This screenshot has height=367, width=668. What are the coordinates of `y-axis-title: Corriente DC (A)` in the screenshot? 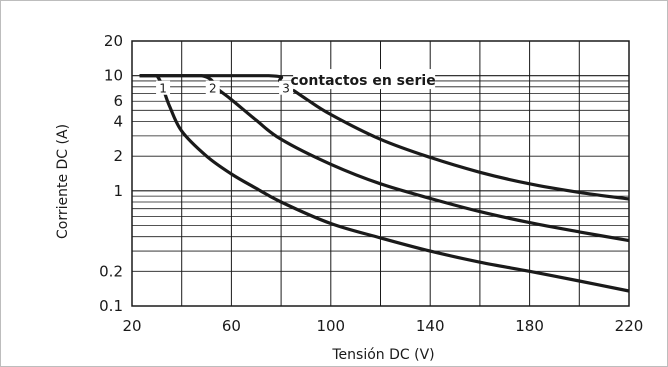 It's located at (63, 181).